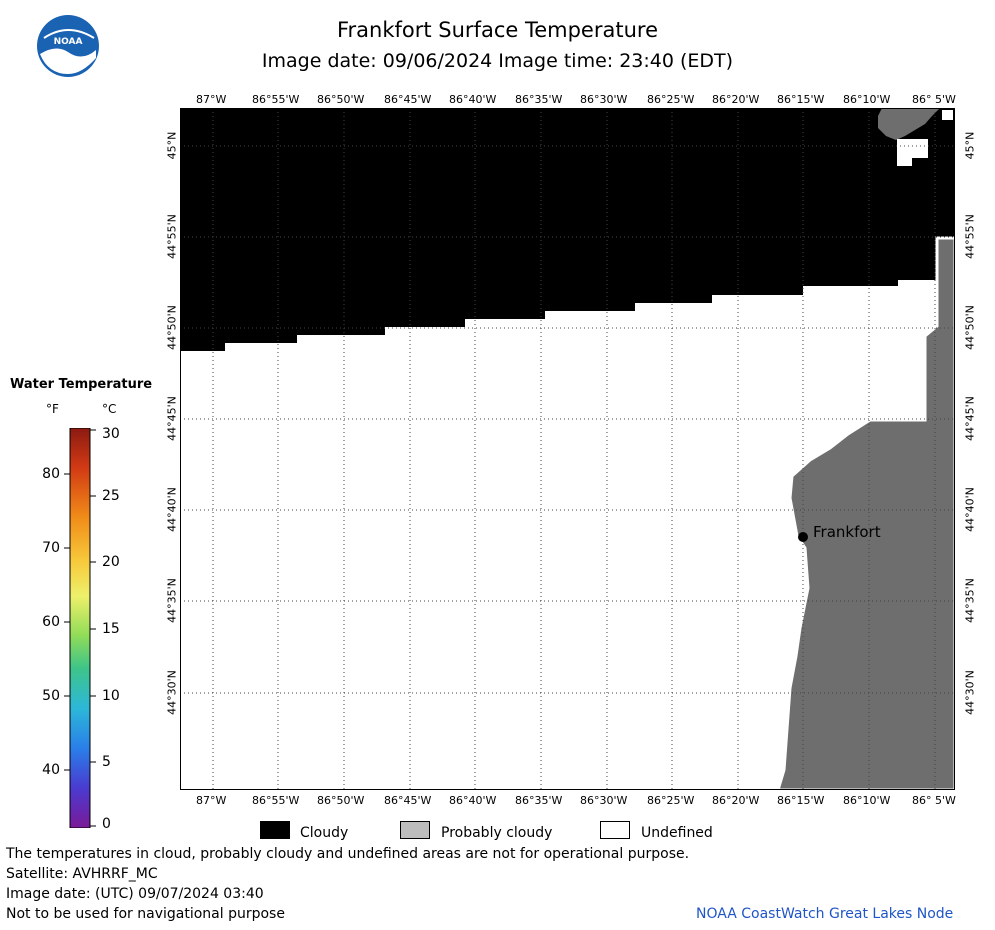  Describe the element at coordinates (801, 800) in the screenshot. I see `lon-tick-bottom: 86°15'W` at that location.